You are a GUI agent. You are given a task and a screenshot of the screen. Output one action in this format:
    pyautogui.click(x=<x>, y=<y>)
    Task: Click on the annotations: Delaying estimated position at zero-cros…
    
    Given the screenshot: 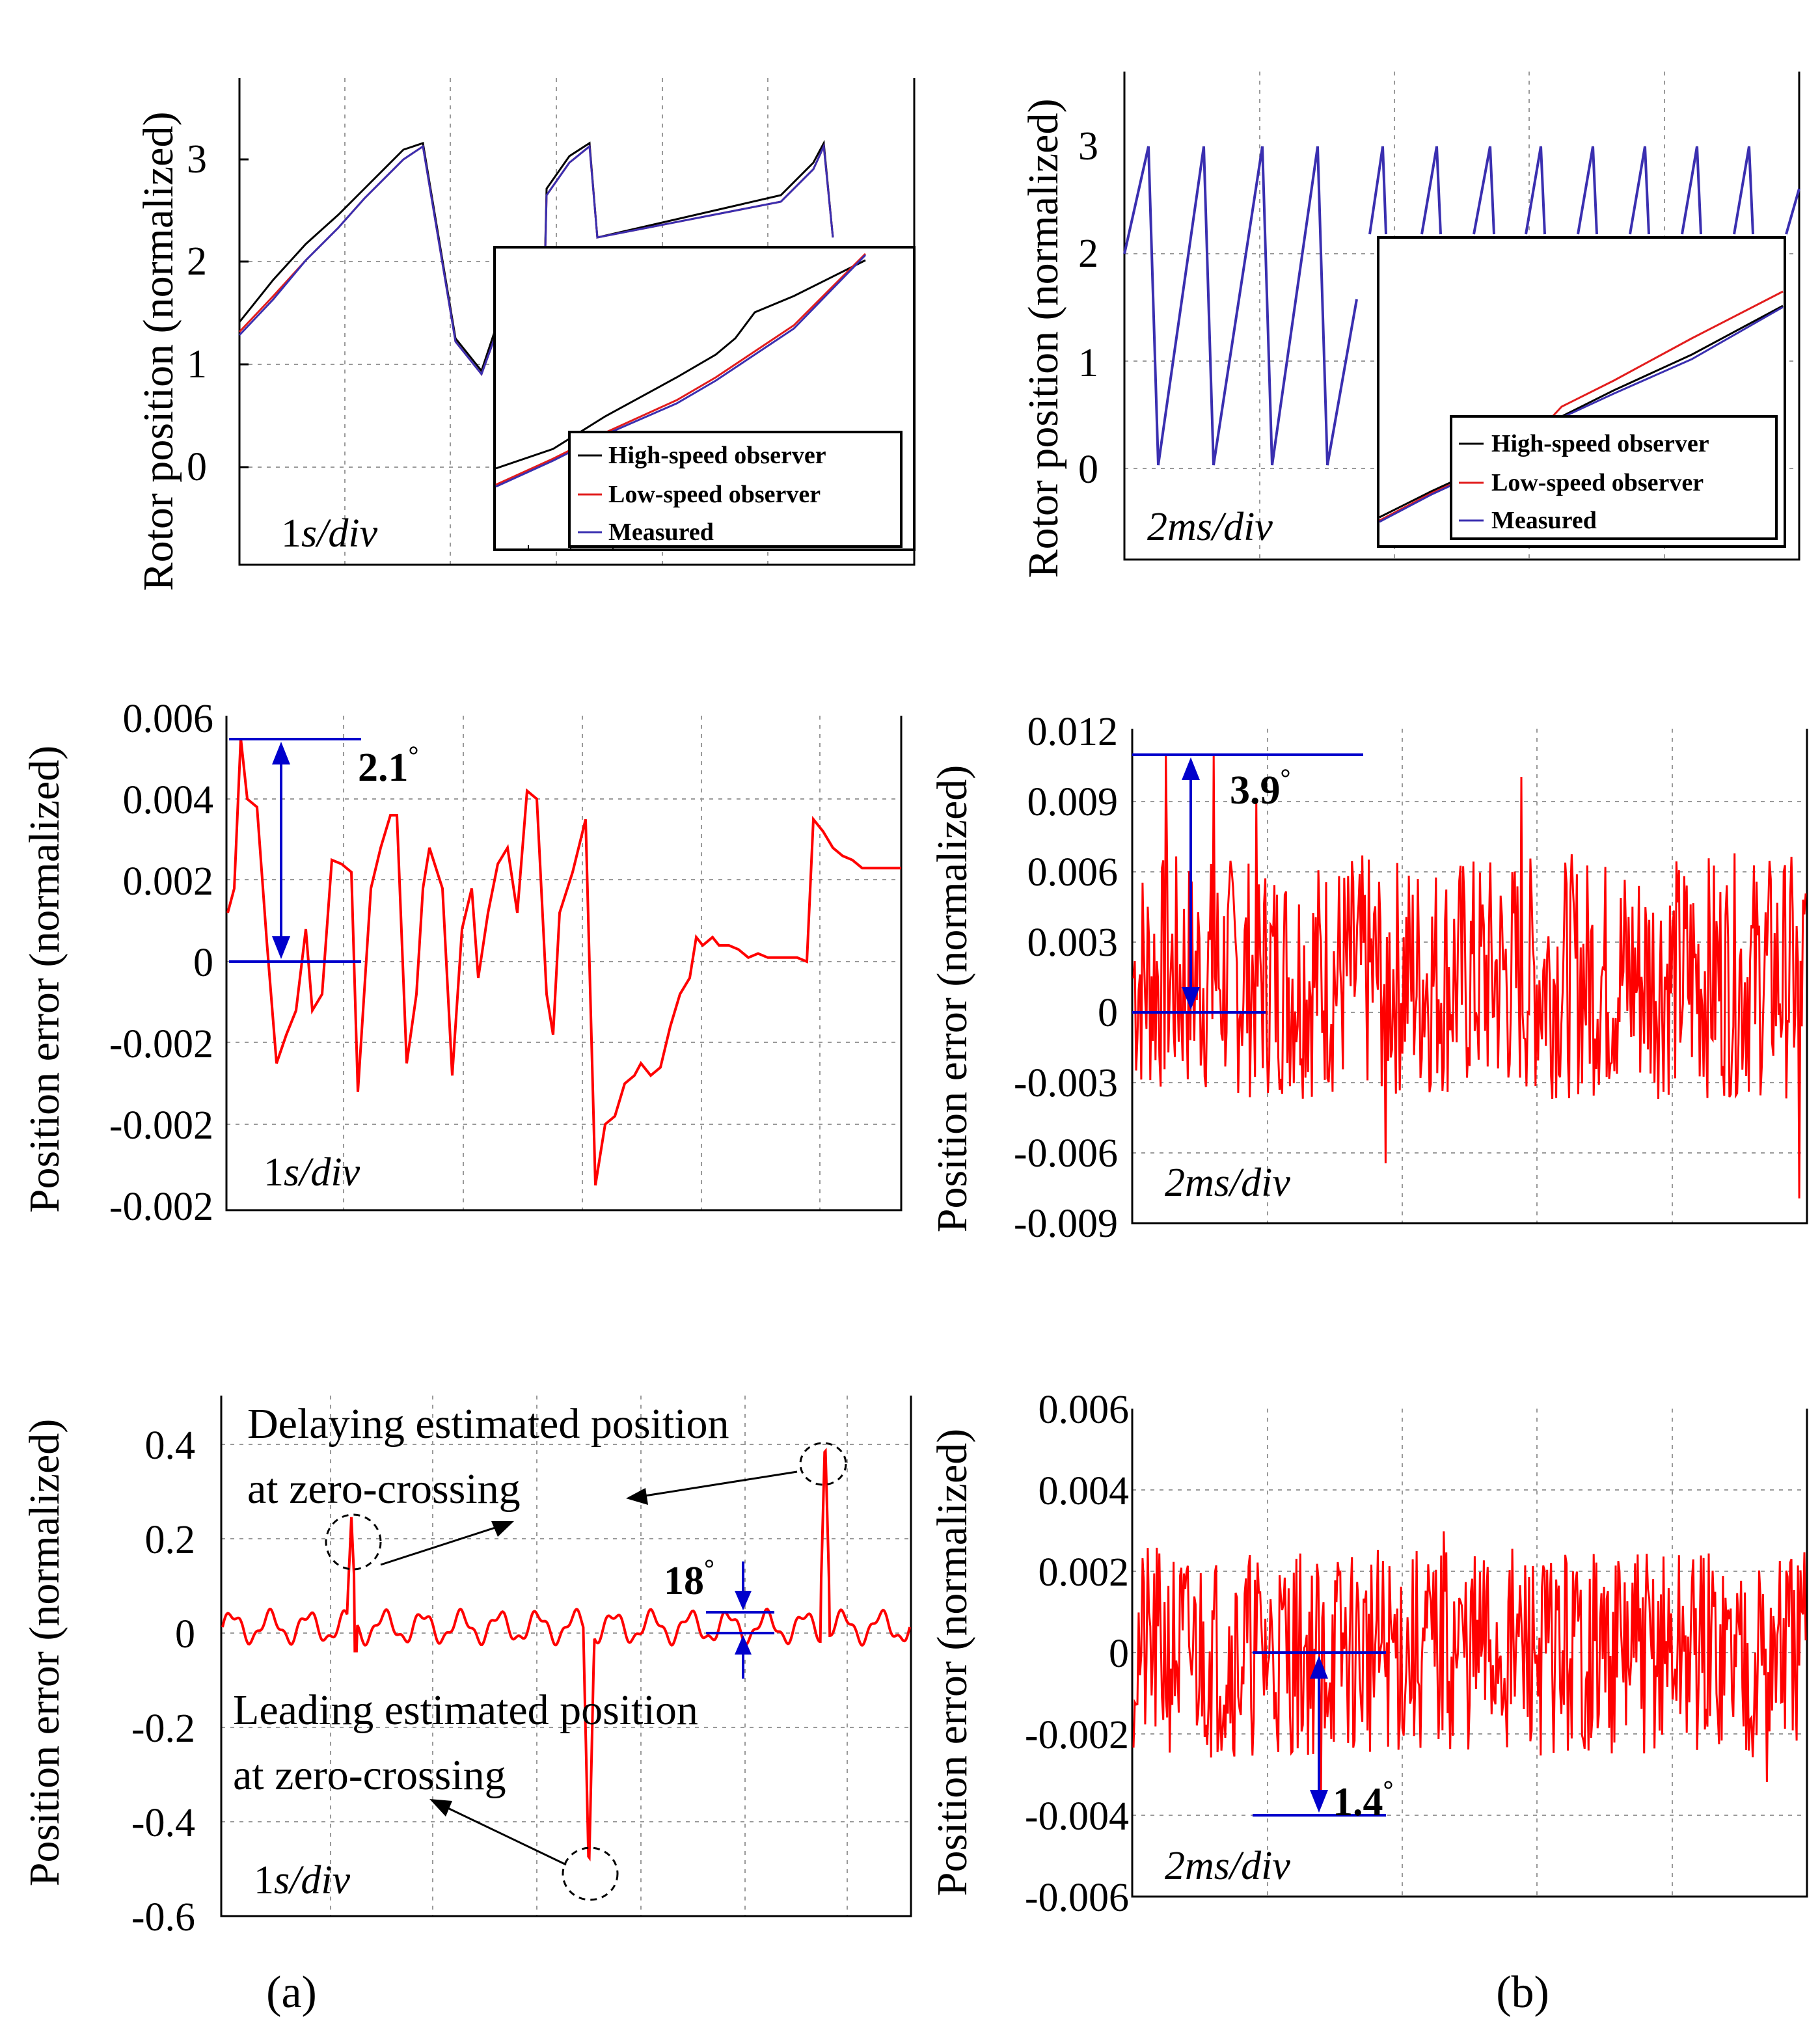 What is the action you would take?
    pyautogui.click(x=540, y=1650)
    